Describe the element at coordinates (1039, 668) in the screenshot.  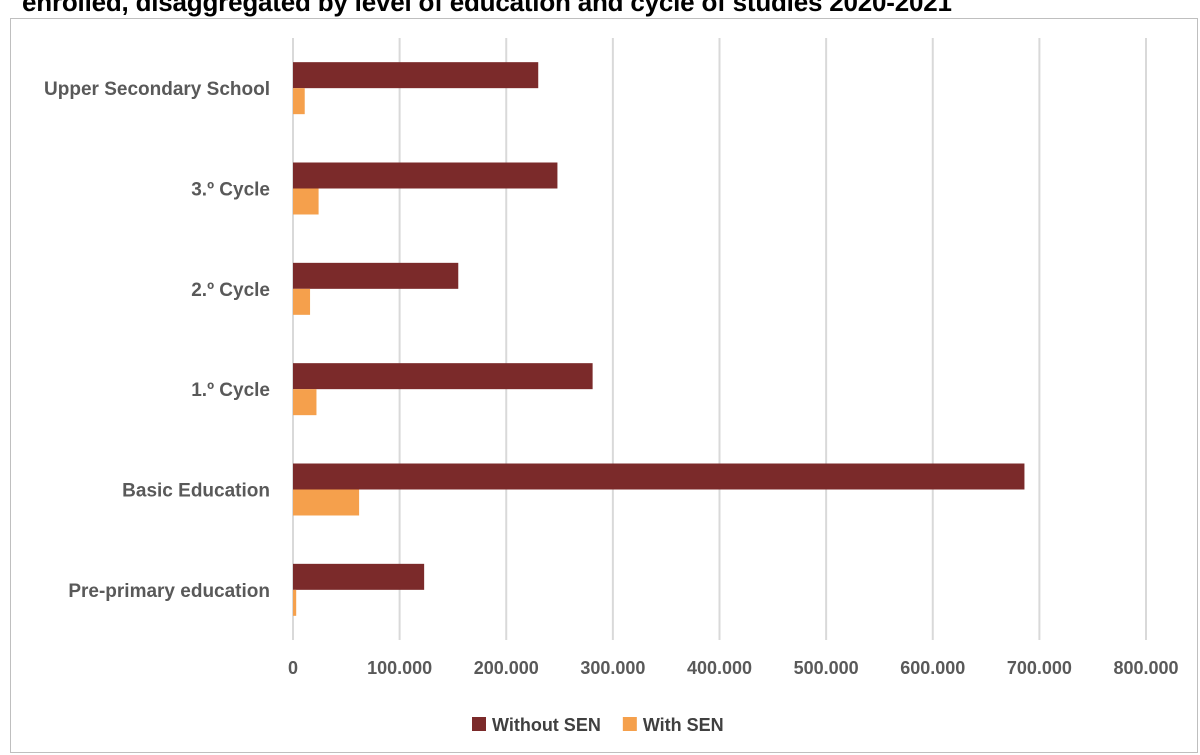
I see `x-tick-label: 700.000` at that location.